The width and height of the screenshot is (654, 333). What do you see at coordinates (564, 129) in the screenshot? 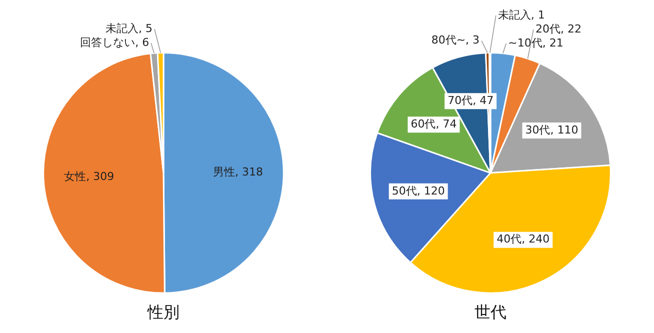
I see `data-label: , 110` at bounding box center [564, 129].